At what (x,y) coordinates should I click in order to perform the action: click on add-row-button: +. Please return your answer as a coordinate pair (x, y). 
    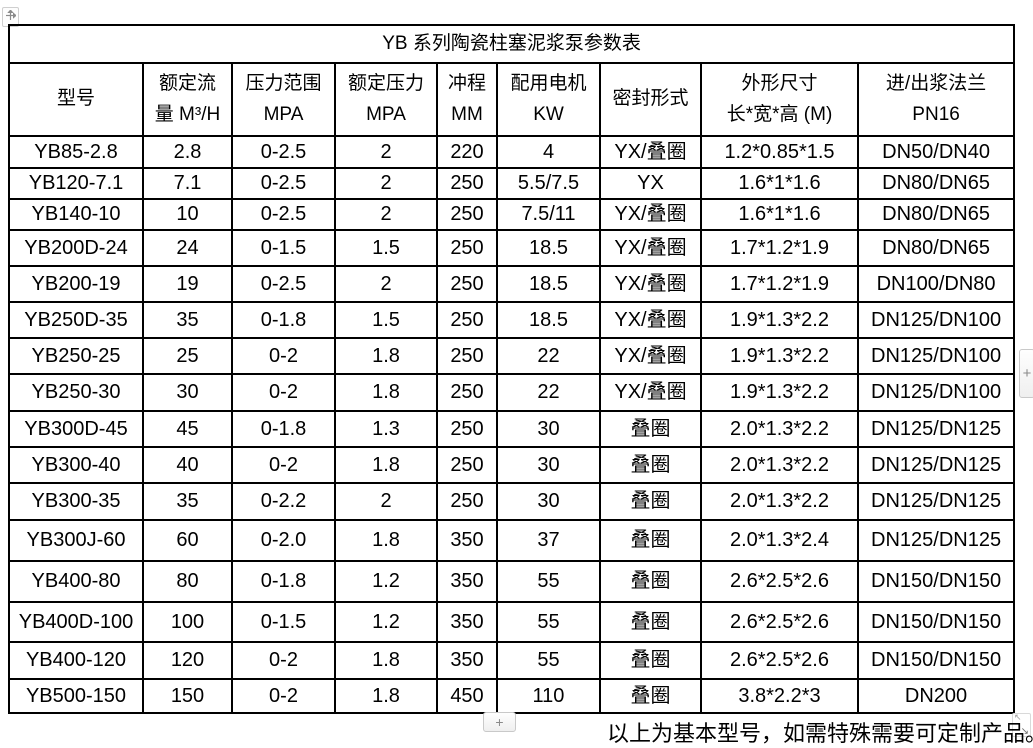
    Looking at the image, I should click on (499, 722).